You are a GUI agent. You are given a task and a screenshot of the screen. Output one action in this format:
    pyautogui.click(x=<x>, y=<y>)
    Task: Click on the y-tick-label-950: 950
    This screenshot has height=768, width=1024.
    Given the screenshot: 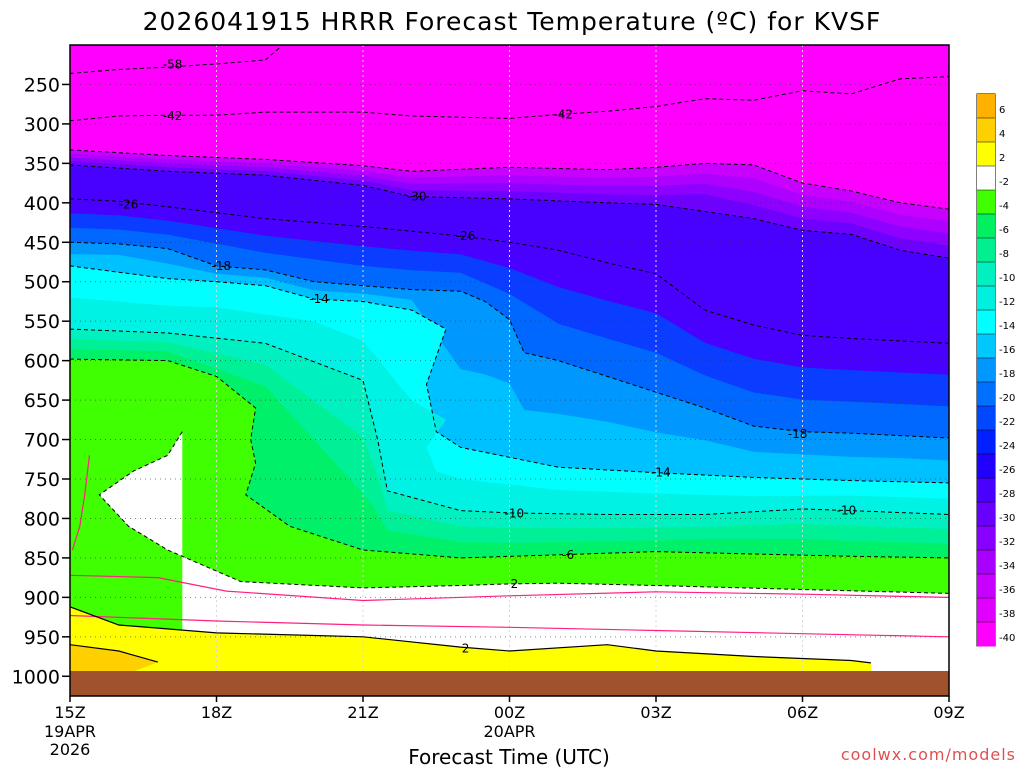 What is the action you would take?
    pyautogui.click(x=42, y=638)
    